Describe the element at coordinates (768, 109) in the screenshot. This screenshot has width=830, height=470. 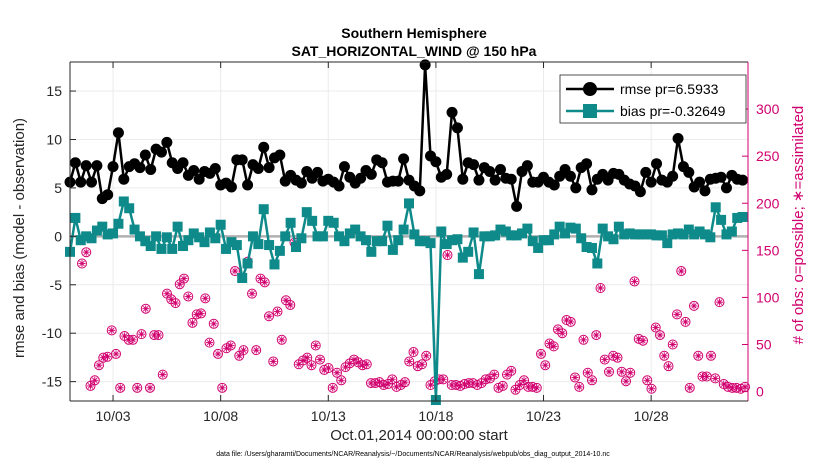
I see `y-tick-label-right: 300` at that location.